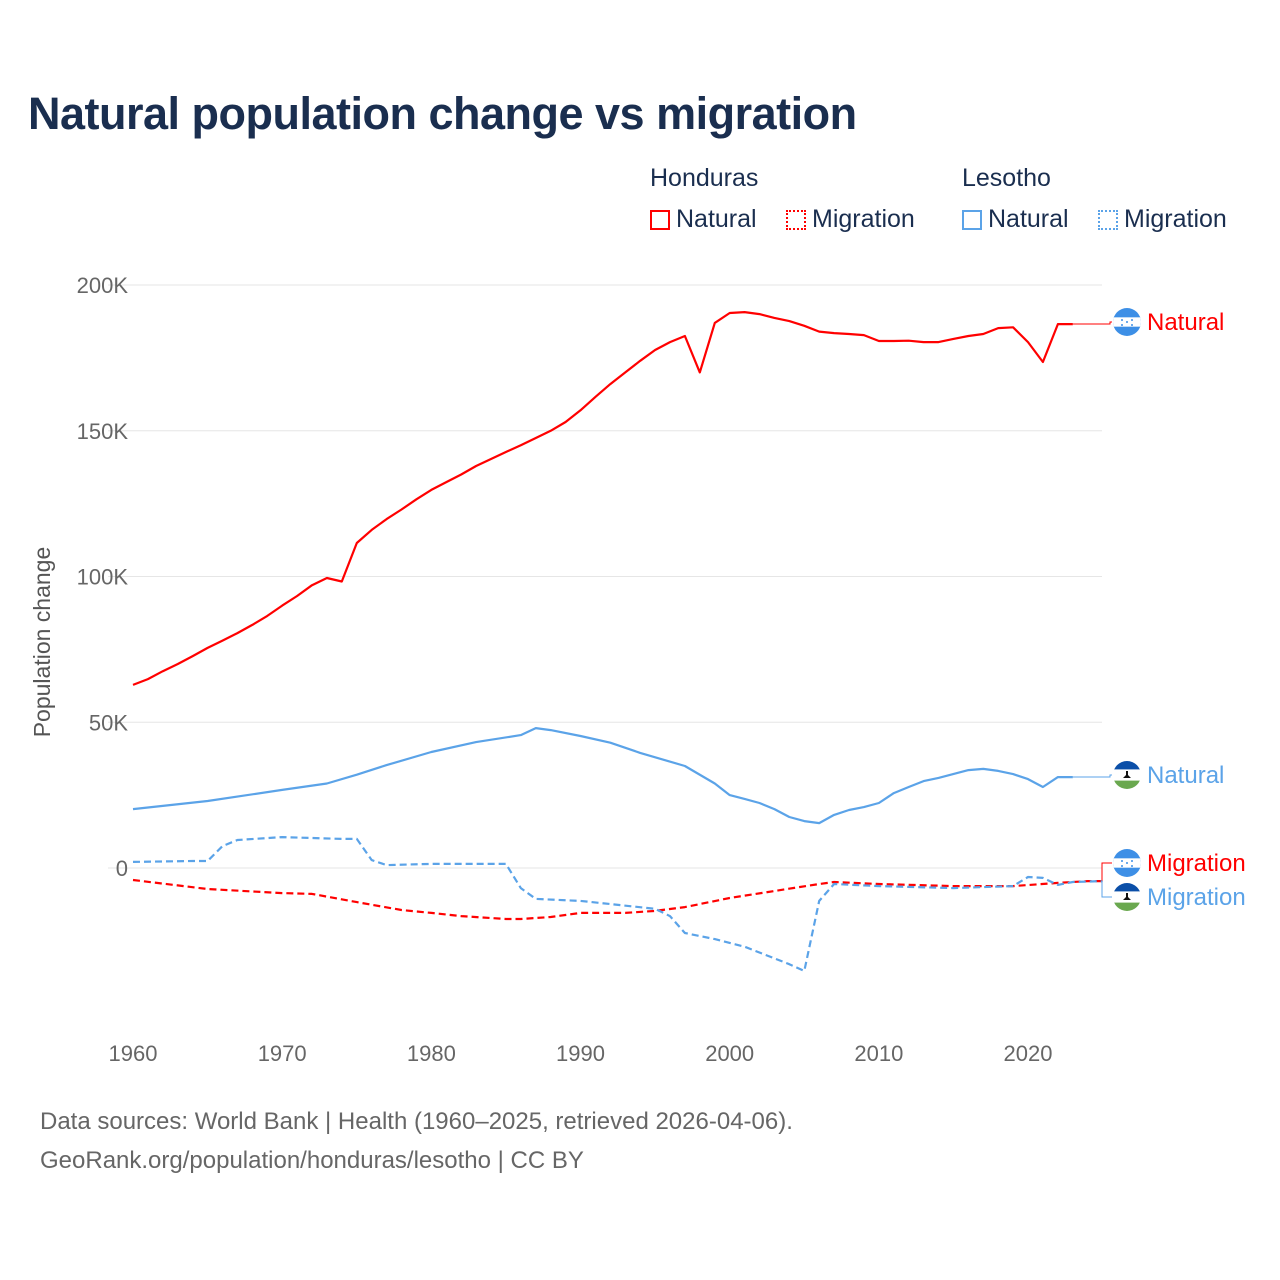 The height and width of the screenshot is (1280, 1280). What do you see at coordinates (442, 113) in the screenshot?
I see `chart-title: Natural population change vs migration` at bounding box center [442, 113].